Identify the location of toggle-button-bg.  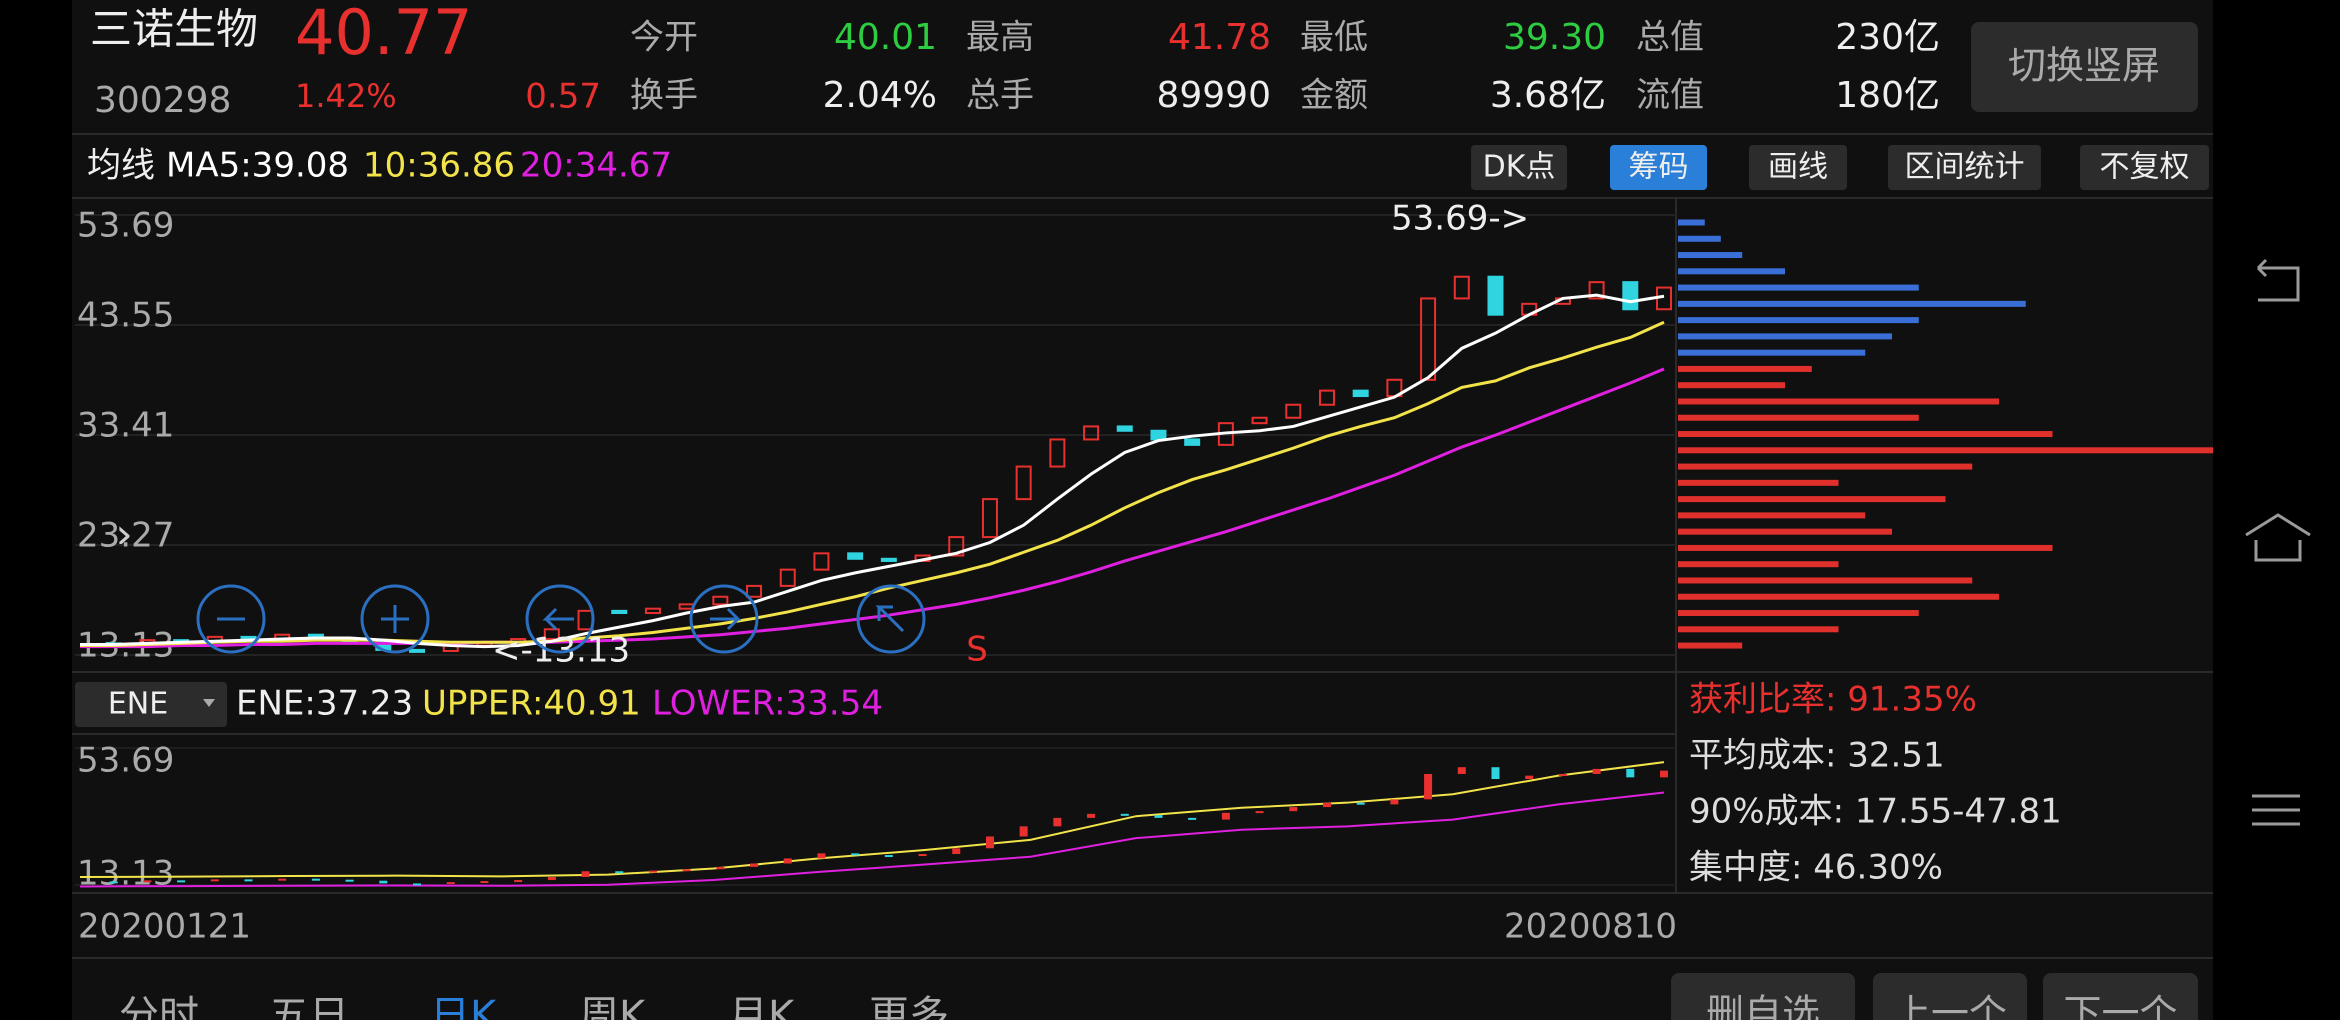
(2084, 67).